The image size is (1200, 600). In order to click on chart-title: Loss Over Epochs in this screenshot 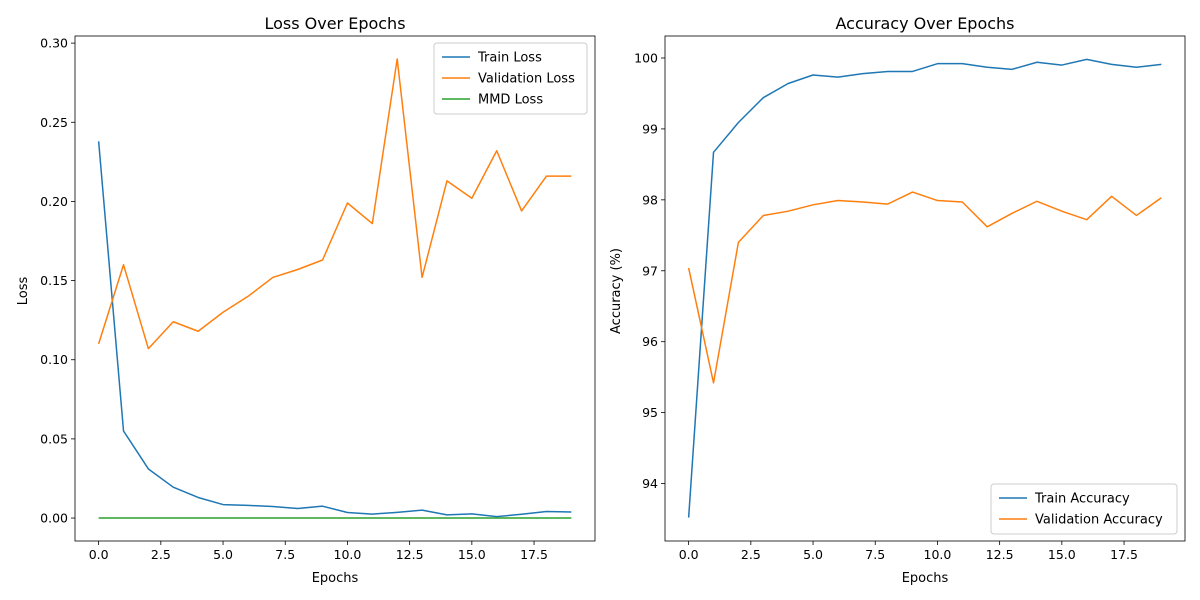, I will do `click(334, 23)`.